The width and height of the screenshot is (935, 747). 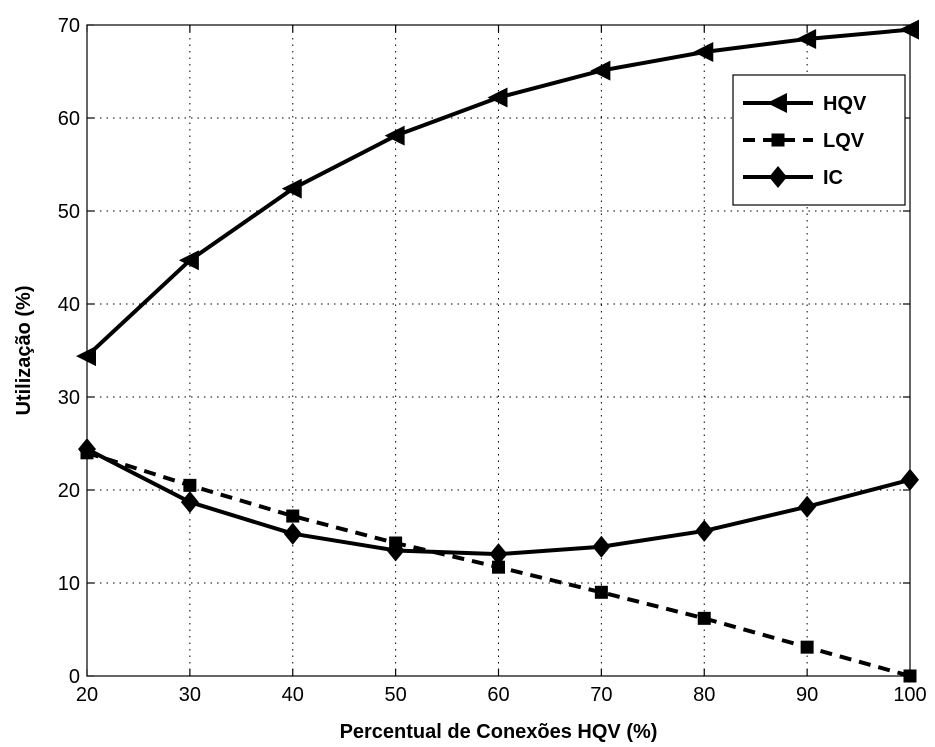 I want to click on x-axis-label: Percentual de Conexões HQV (%), so click(x=499, y=732).